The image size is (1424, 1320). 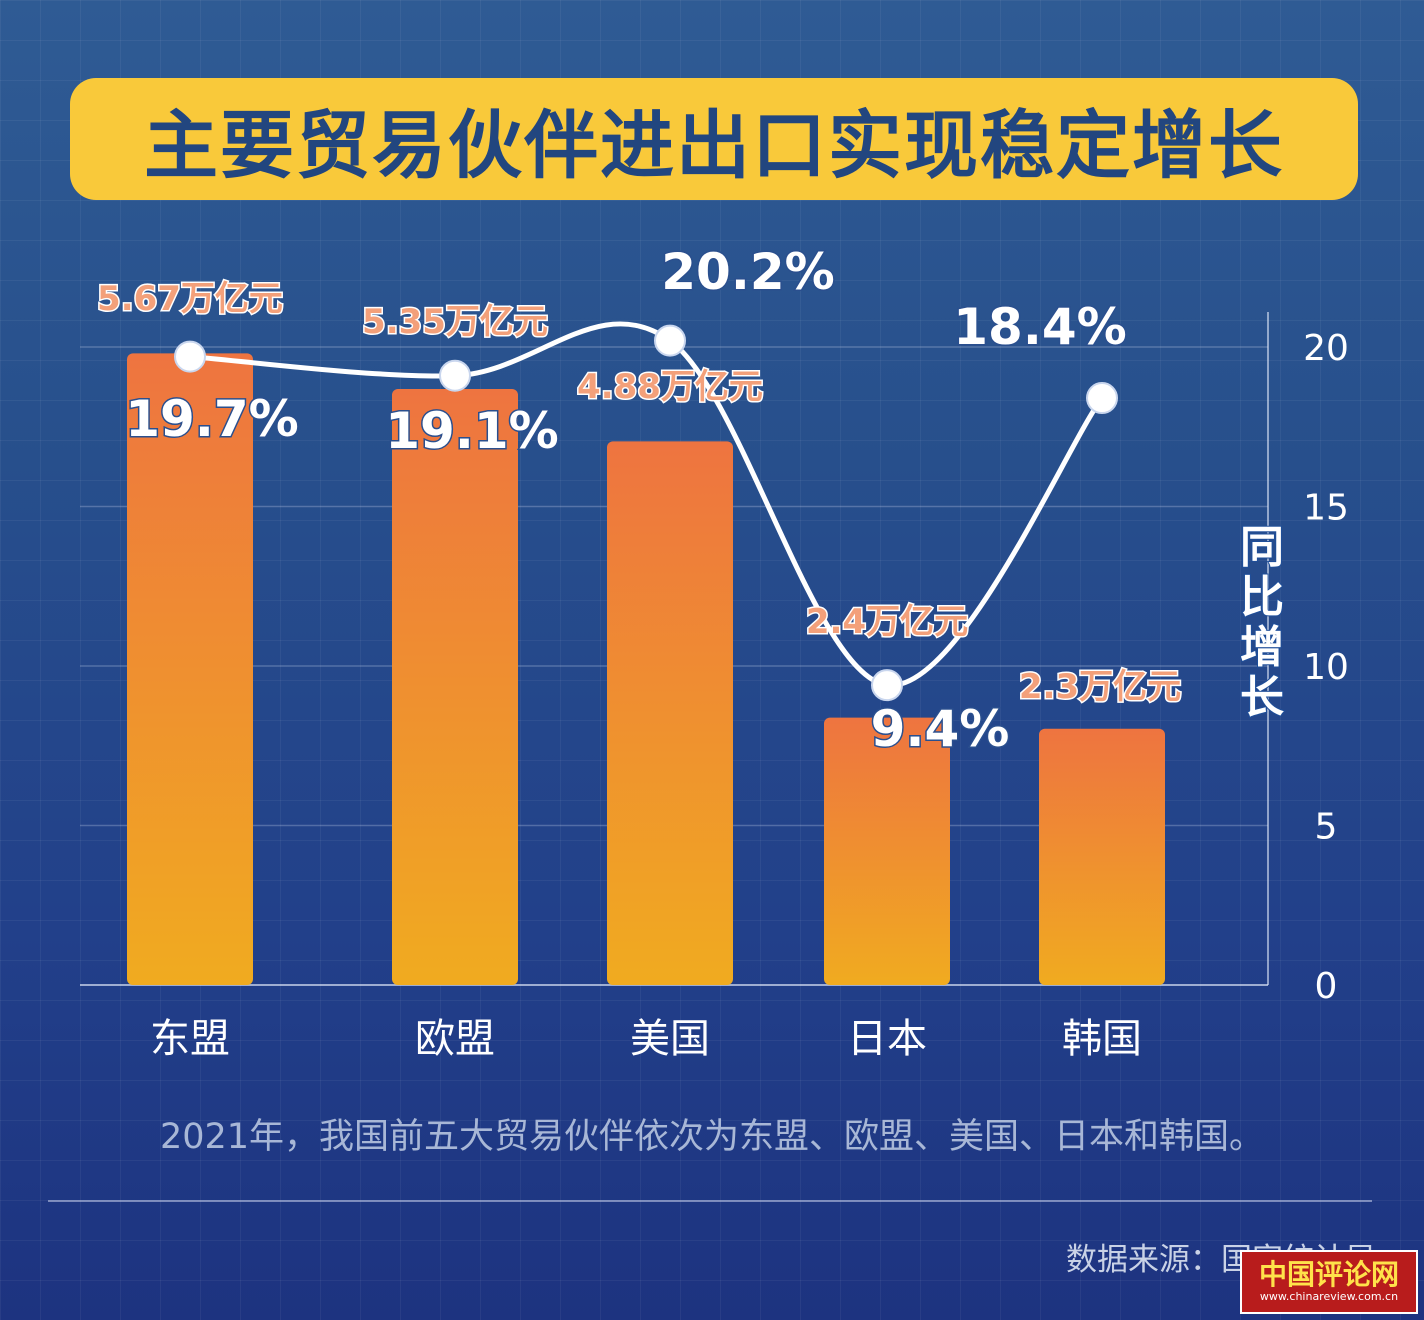 I want to click on y2-axis-title-char: 同, so click(x=1262, y=547).